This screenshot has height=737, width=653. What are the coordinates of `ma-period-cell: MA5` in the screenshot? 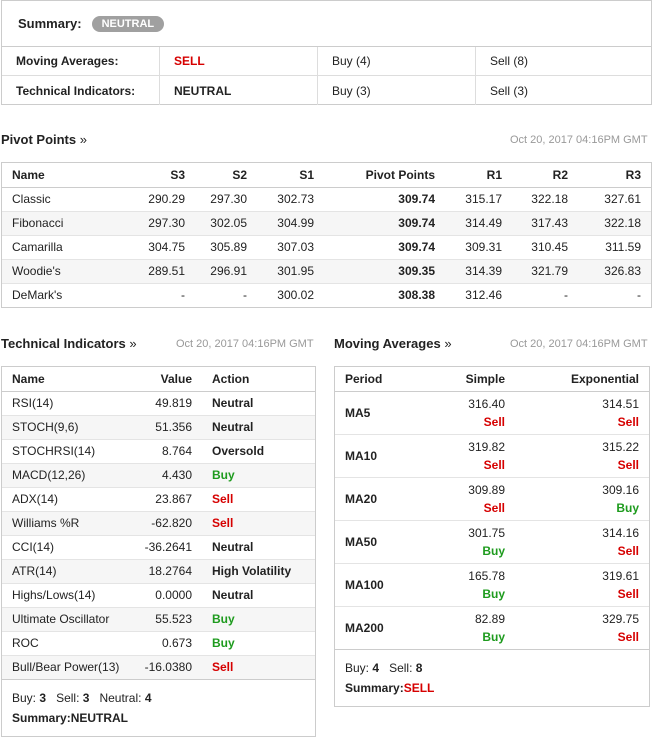 It's located at (383, 413).